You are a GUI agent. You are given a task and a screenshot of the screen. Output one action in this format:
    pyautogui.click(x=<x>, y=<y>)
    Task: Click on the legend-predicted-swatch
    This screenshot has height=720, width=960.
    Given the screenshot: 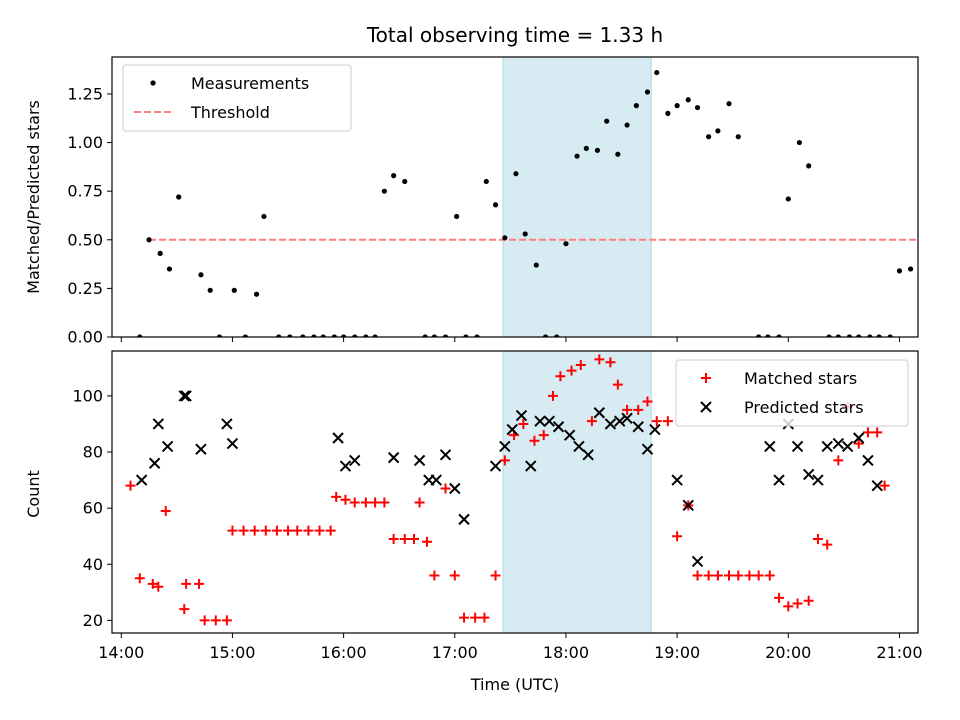 What is the action you would take?
    pyautogui.click(x=706, y=407)
    